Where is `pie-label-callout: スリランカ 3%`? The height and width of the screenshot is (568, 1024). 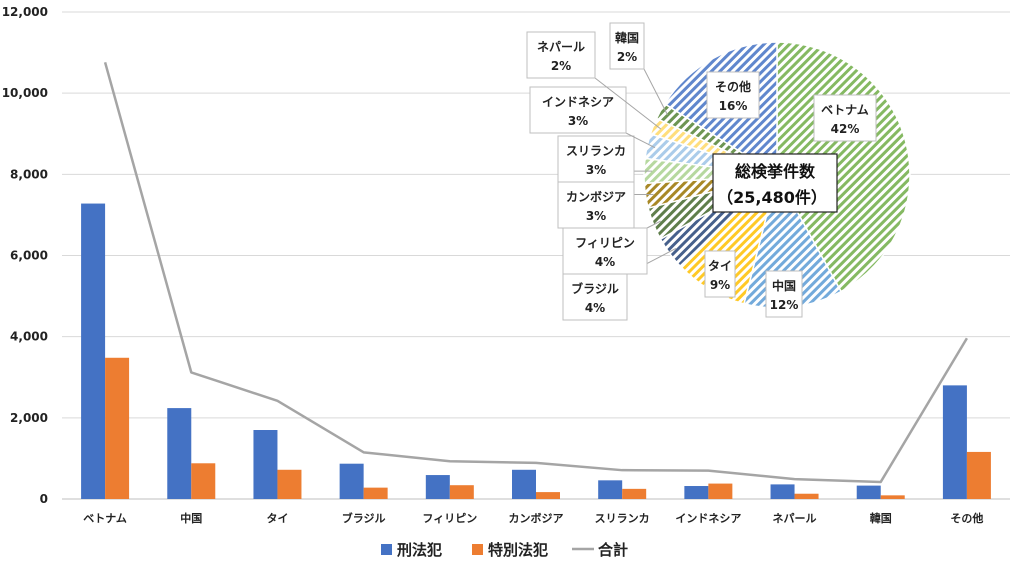
pie-label-callout: スリランカ 3% is located at coordinates (605, 159).